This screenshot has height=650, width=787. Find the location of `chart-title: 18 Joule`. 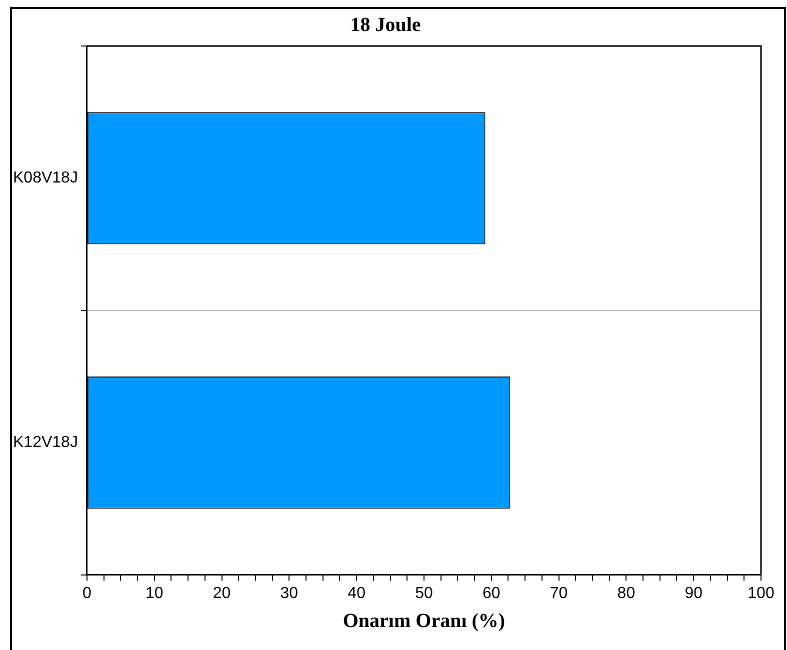

chart-title: 18 Joule is located at coordinates (385, 25).